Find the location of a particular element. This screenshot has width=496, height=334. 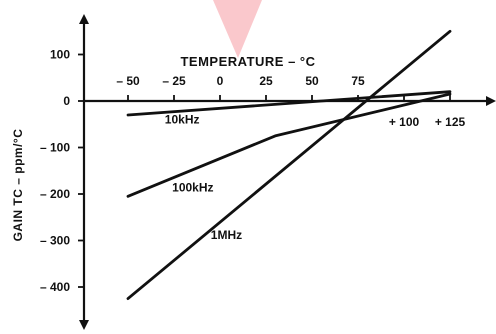

y-axis-arrow-up is located at coordinates (84, 19).